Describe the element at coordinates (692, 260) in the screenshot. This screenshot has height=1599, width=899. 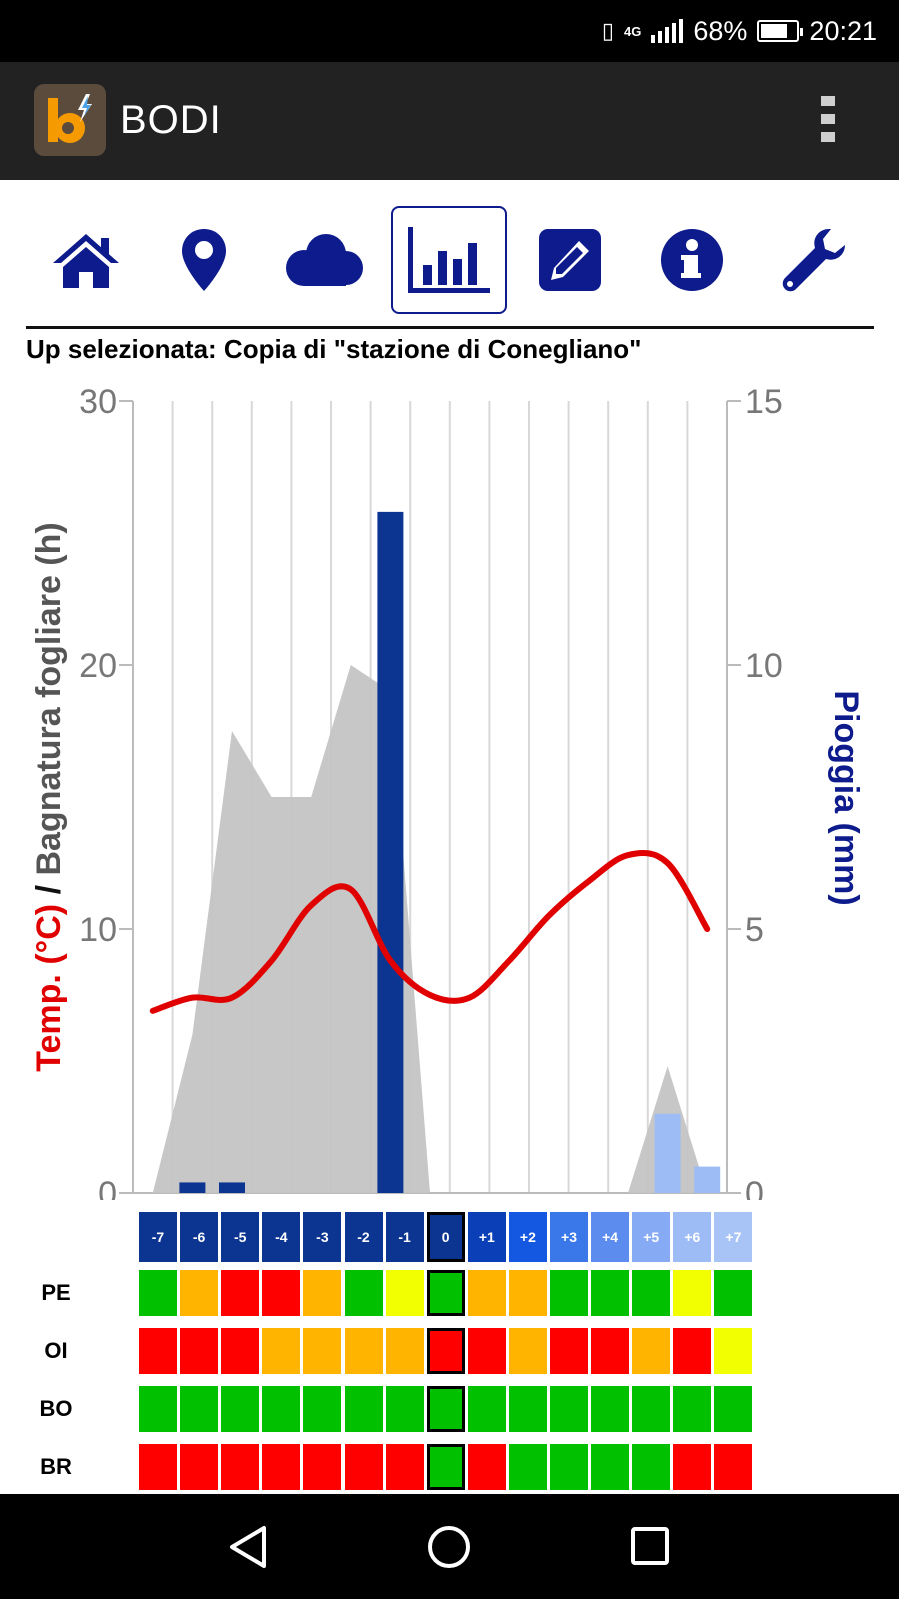
I see `info-tab` at that location.